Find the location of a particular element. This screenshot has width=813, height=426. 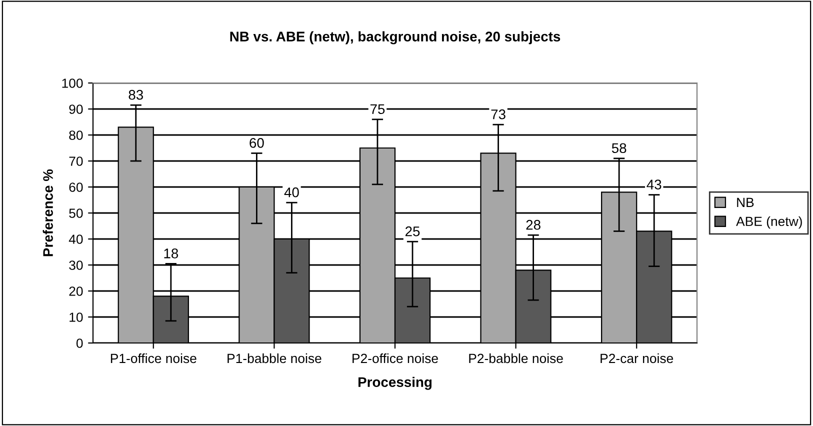

y-tick-label: 80 is located at coordinates (76, 135).